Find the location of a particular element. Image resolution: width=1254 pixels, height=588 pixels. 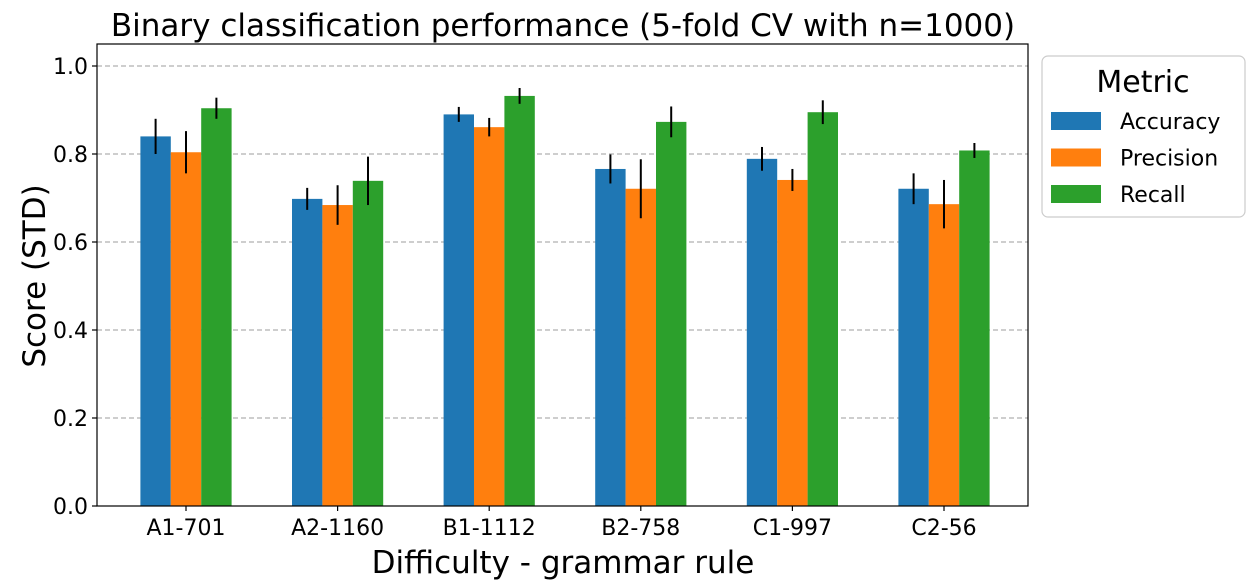

y-axis: 0.0 0.2 0.4 0.6 0.8 1.0 is located at coordinates (75, 287).